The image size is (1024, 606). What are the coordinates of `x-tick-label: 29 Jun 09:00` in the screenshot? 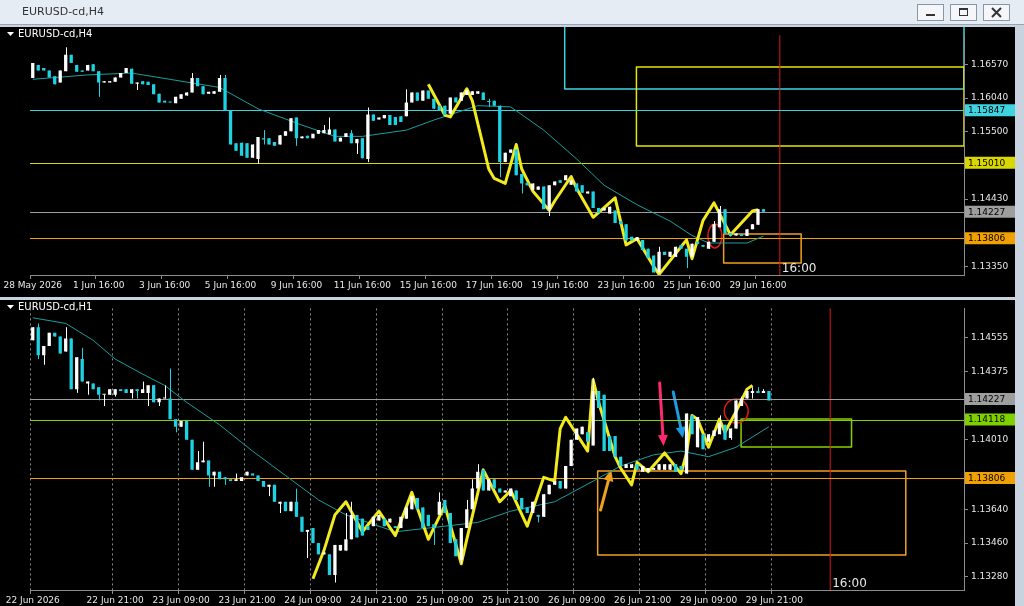 It's located at (708, 599).